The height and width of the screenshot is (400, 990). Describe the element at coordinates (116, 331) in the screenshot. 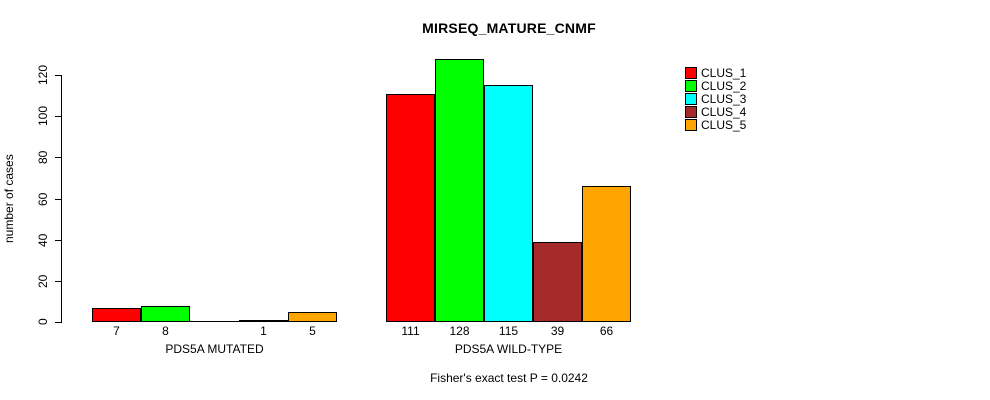

I see `bar-value-label: 7` at that location.